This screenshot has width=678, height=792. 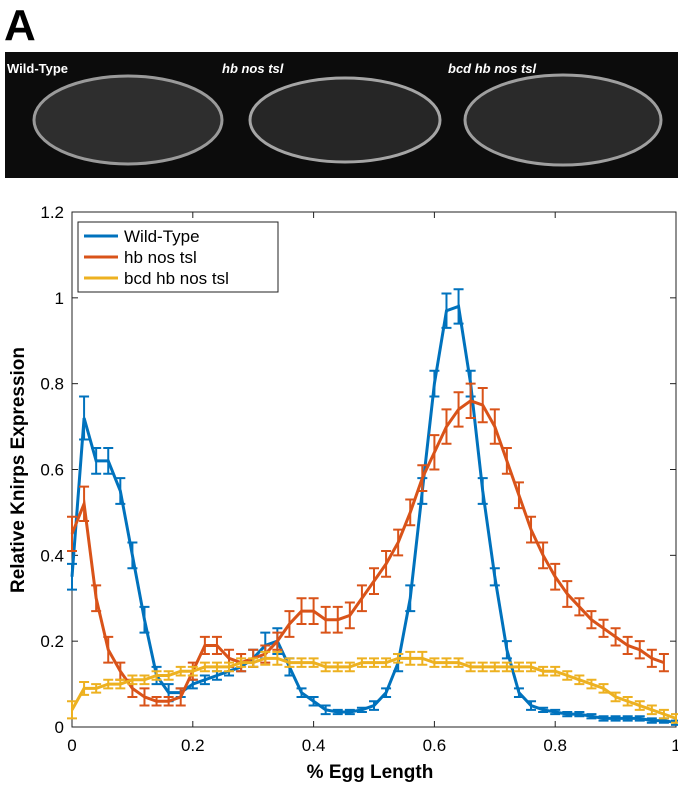 I want to click on y-tick-label: 0, so click(x=59, y=727).